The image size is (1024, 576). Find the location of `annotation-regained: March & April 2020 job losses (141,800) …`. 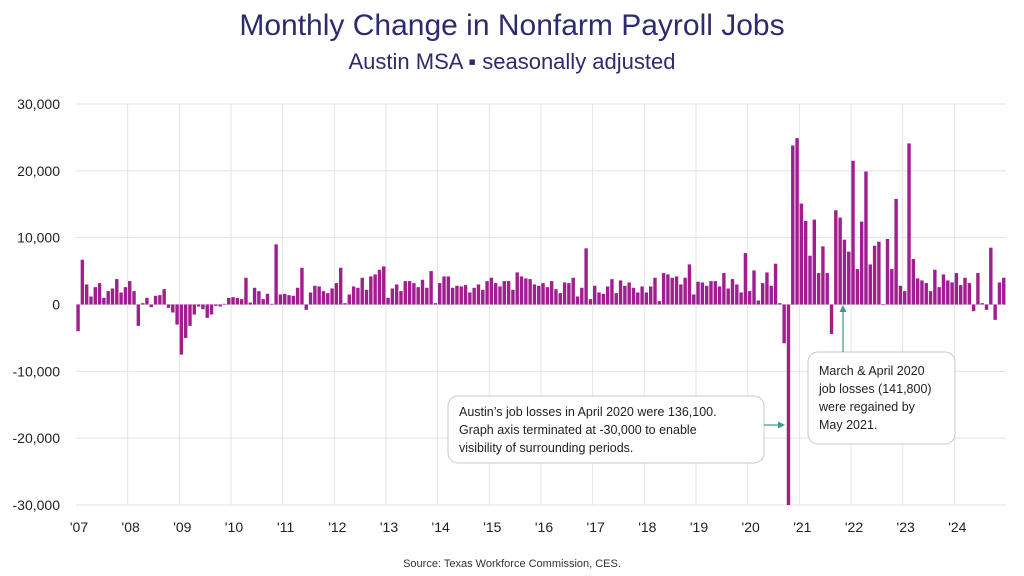

annotation-regained: March & April 2020 job losses (141,800) … is located at coordinates (881, 375).